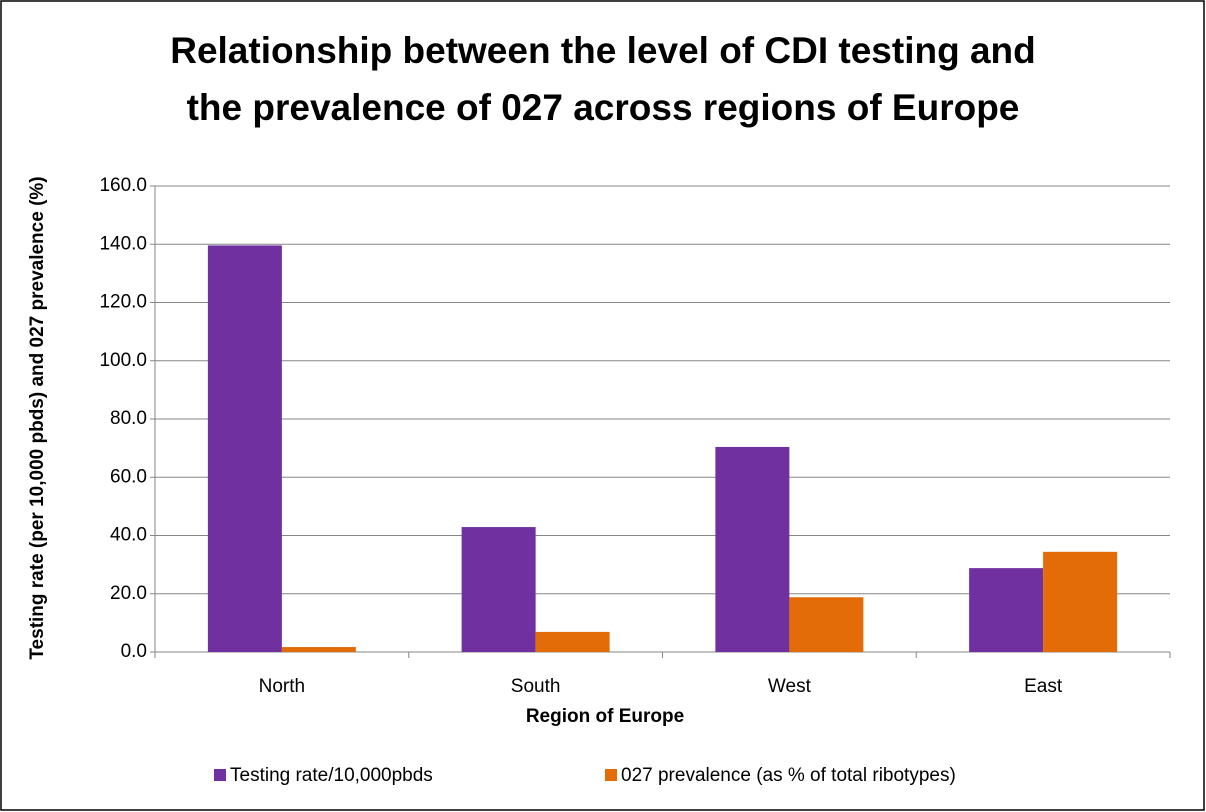  What do you see at coordinates (790, 686) in the screenshot?
I see `x-tick-label: West` at bounding box center [790, 686].